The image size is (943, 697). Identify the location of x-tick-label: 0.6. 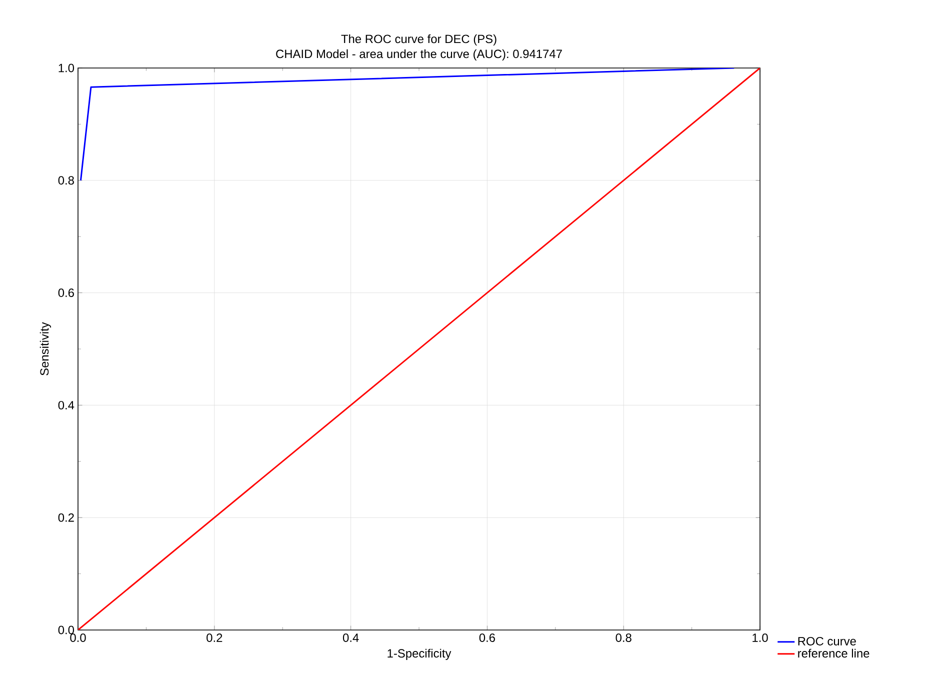
(487, 638).